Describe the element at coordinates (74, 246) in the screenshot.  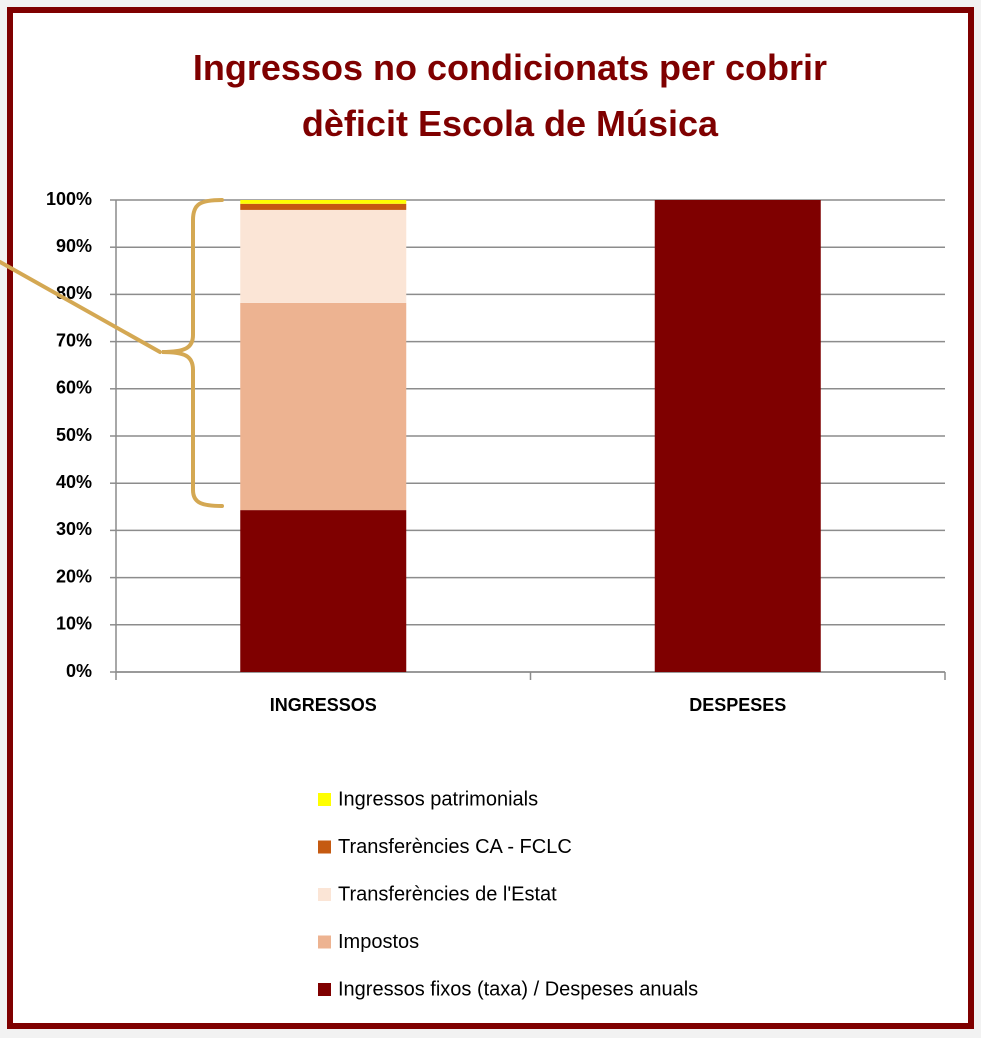
I see `y-tick-label: 90%` at that location.